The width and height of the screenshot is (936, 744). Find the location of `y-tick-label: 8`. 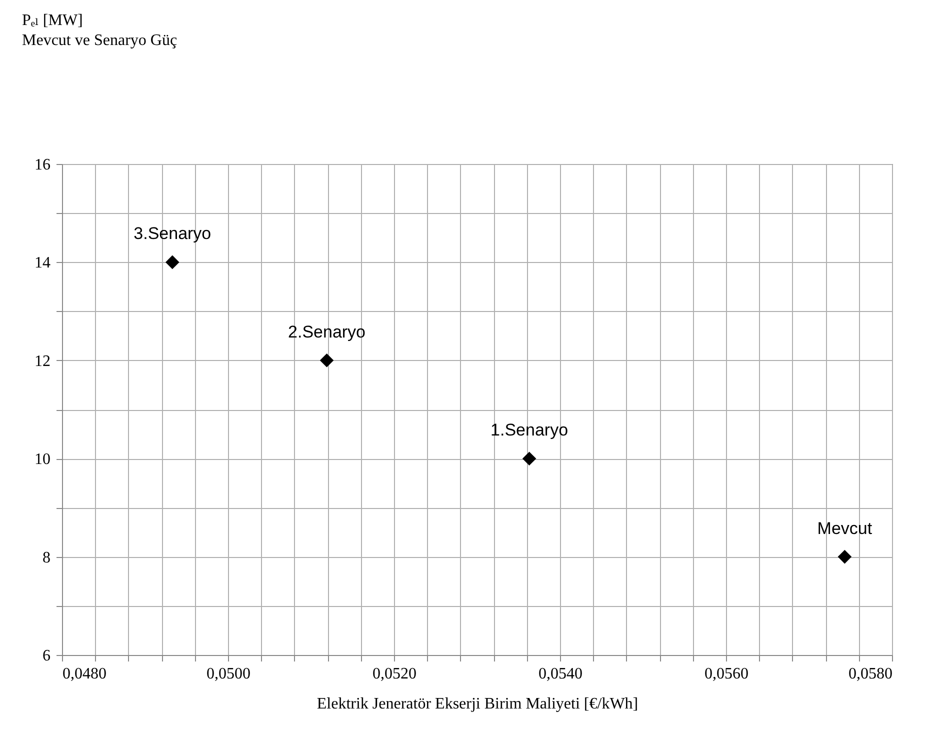

y-tick-label: 8 is located at coordinates (46, 557).